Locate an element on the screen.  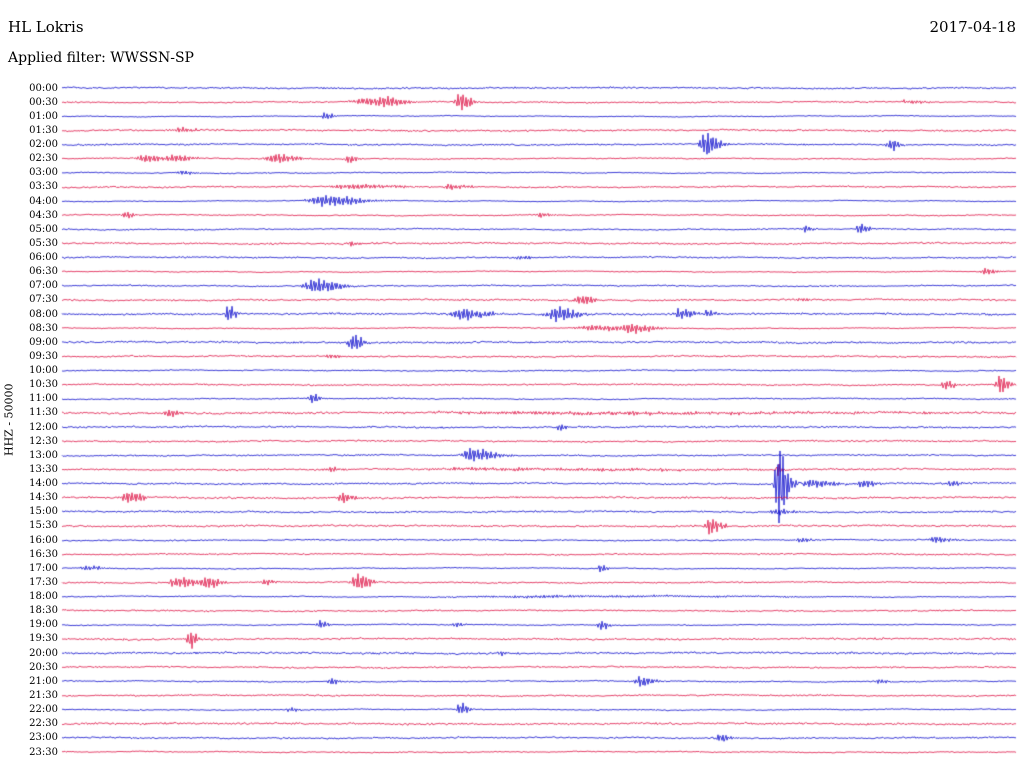
filter-label: Applied filter: WWSSN-SP is located at coordinates (101, 58).